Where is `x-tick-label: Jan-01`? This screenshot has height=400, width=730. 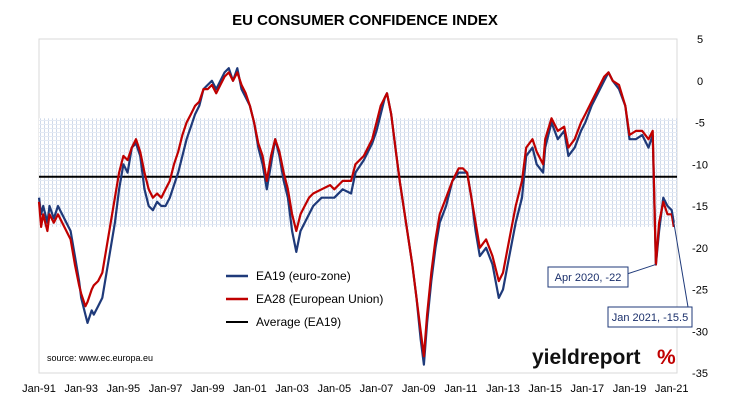 x-tick-label: Jan-01 is located at coordinates (250, 389).